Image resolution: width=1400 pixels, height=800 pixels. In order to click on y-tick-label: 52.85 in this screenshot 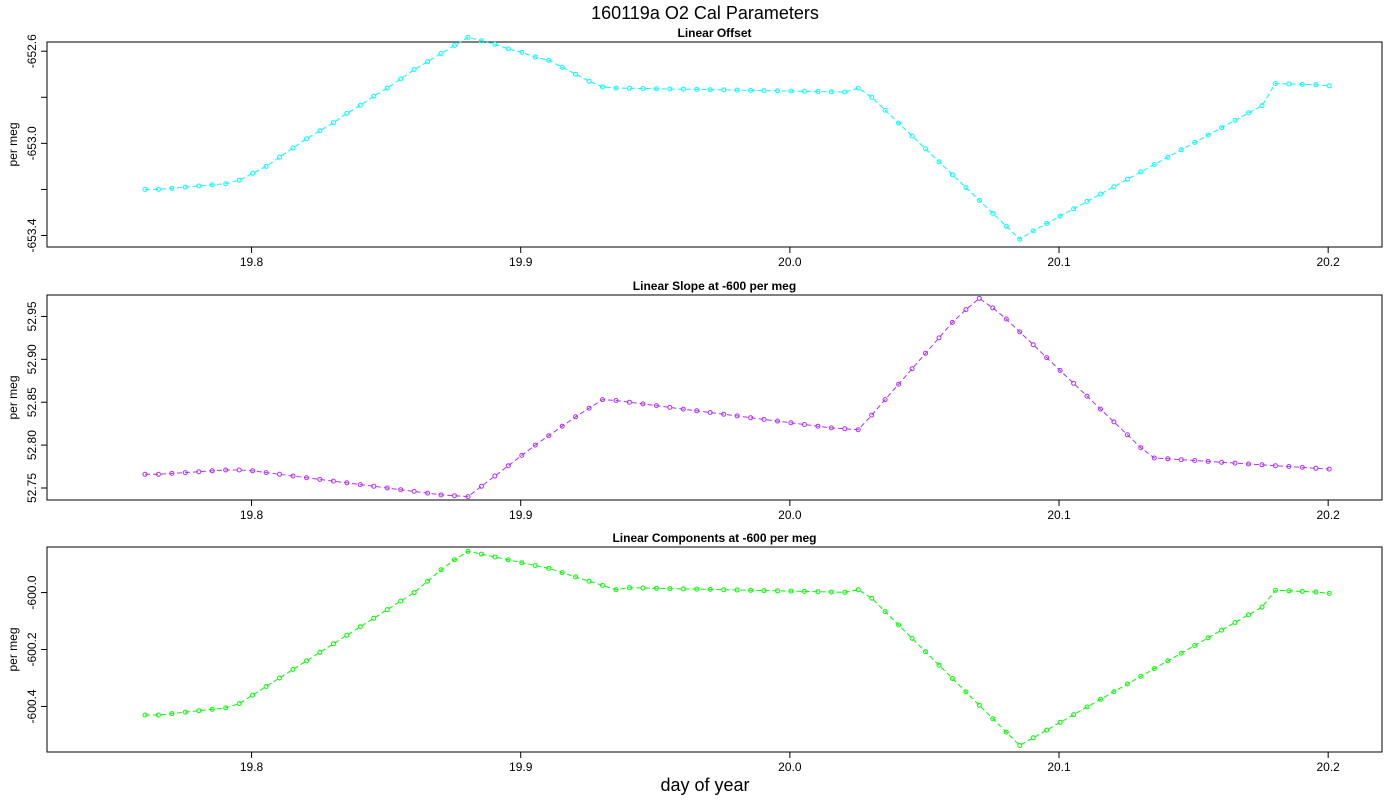, I will do `click(32, 402)`.